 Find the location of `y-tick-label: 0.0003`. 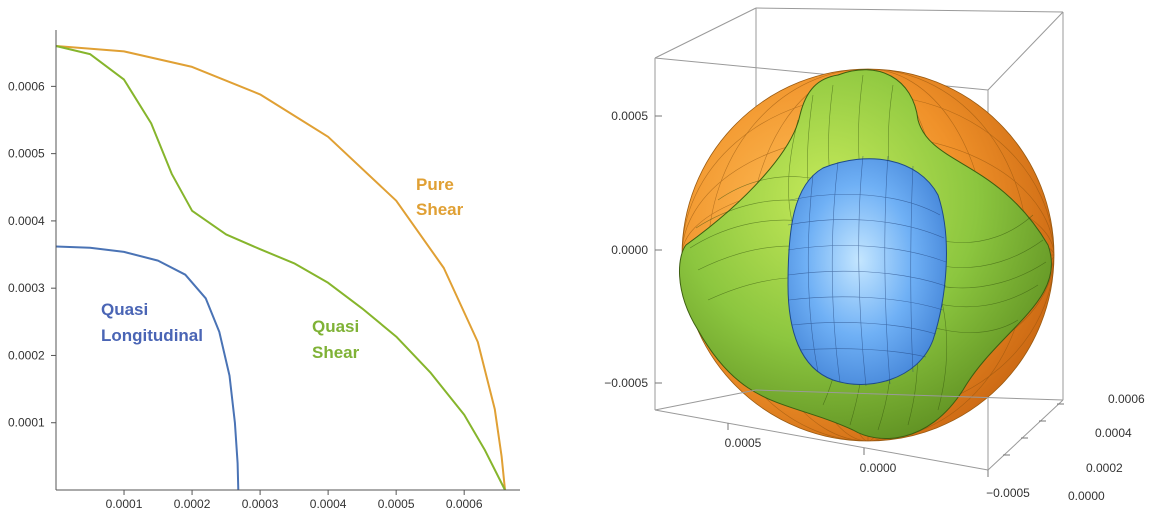

y-tick-label: 0.0003 is located at coordinates (26, 288).